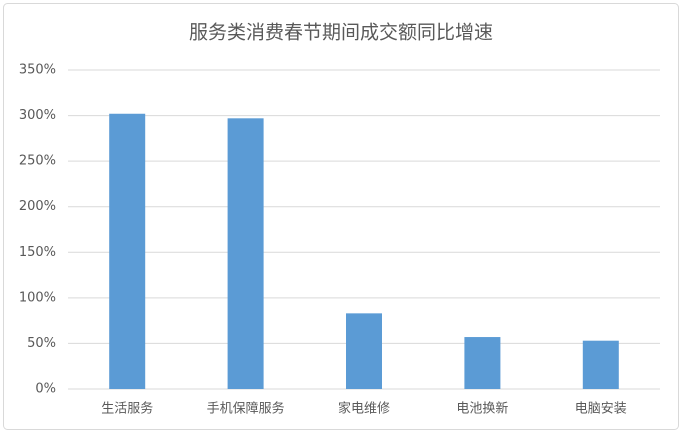 This screenshot has height=433, width=682. What do you see at coordinates (601, 409) in the screenshot?
I see `x-tick-label: 电脑安装` at bounding box center [601, 409].